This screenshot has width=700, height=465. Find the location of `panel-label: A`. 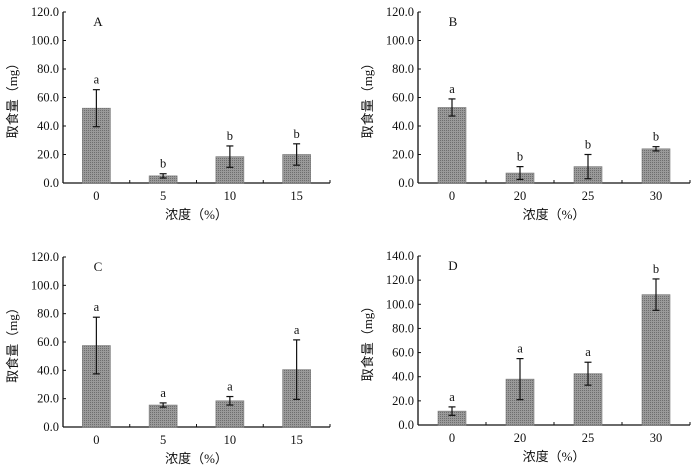

panel-label: A is located at coordinates (98, 21).